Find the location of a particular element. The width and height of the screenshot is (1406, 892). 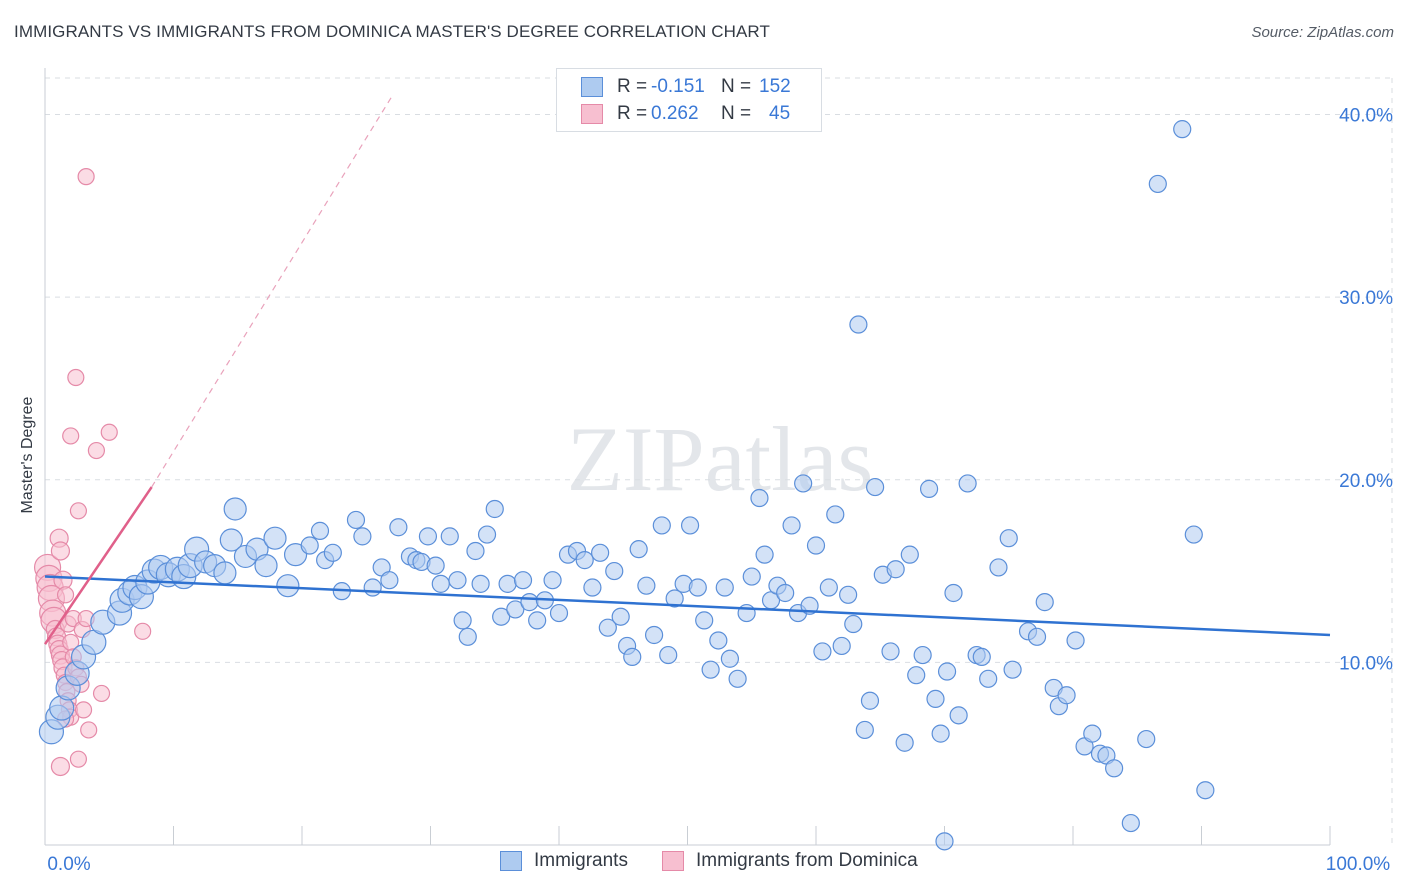

y-tick-label: 40.0% is located at coordinates (1366, 116).